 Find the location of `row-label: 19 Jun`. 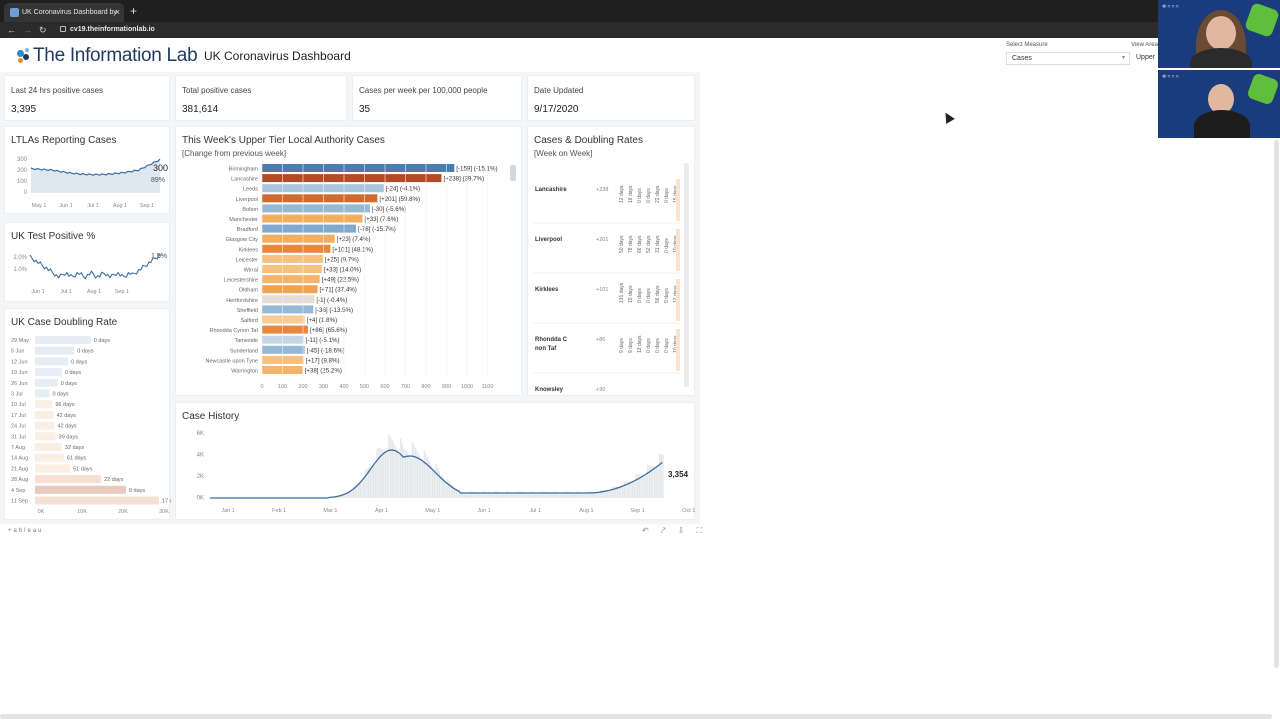

row-label: 19 Jun is located at coordinates (19, 373).